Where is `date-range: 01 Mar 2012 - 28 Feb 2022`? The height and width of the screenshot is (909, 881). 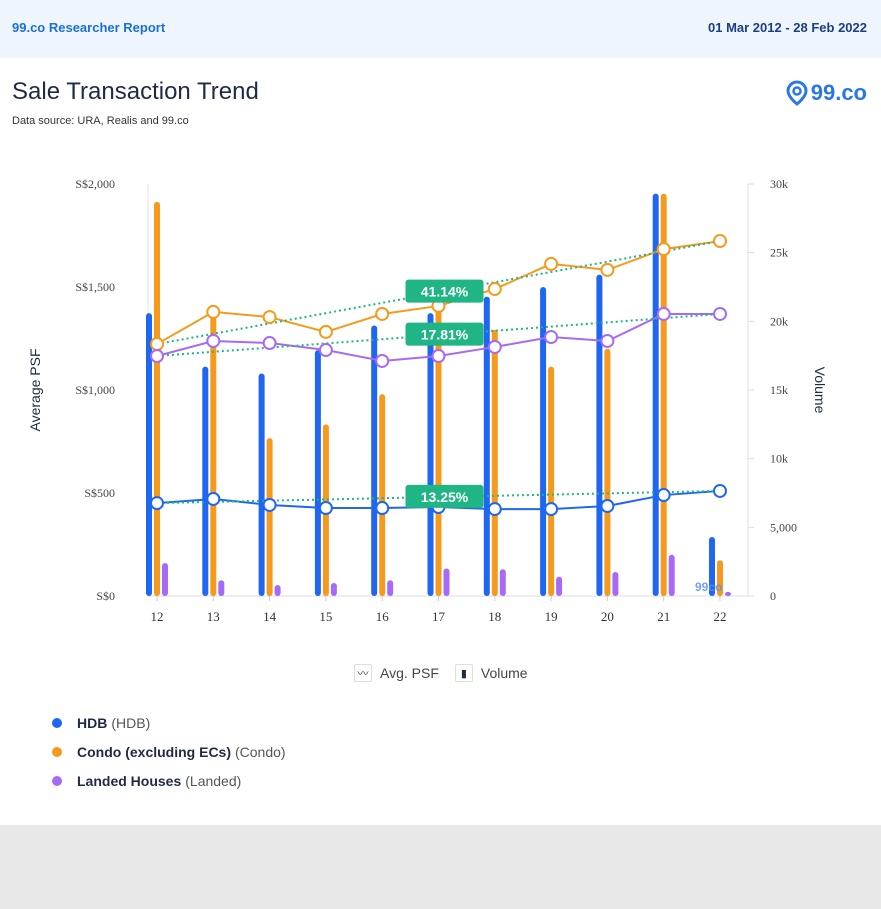
date-range: 01 Mar 2012 - 28 Feb 2022 is located at coordinates (787, 27).